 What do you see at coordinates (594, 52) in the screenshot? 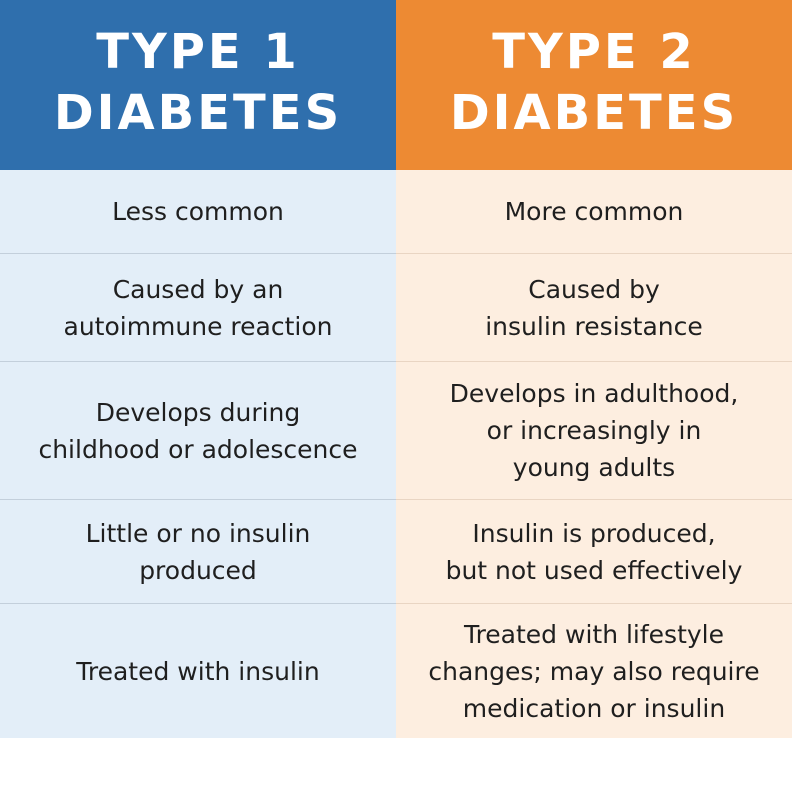
I see `type2-header-line1: TYPE 2` at bounding box center [594, 52].